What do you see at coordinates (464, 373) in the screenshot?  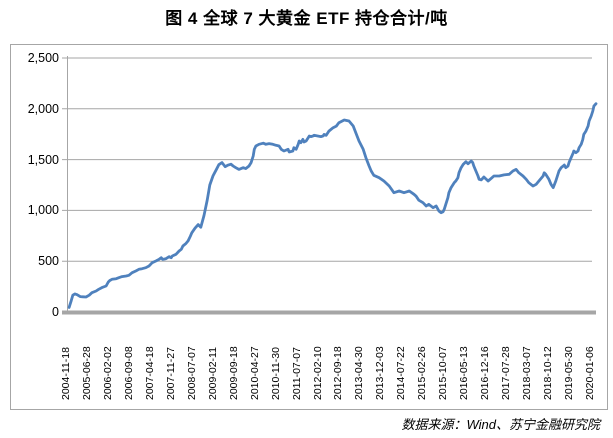 I see `x-axis-label: 2016-05-13` at bounding box center [464, 373].